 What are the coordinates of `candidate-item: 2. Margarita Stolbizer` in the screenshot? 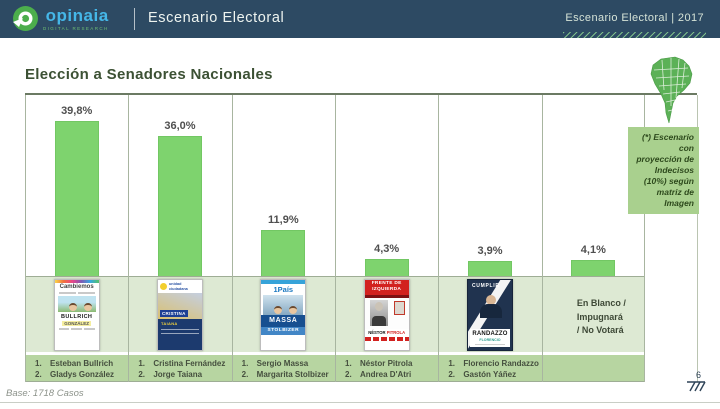 It's located at (285, 374).